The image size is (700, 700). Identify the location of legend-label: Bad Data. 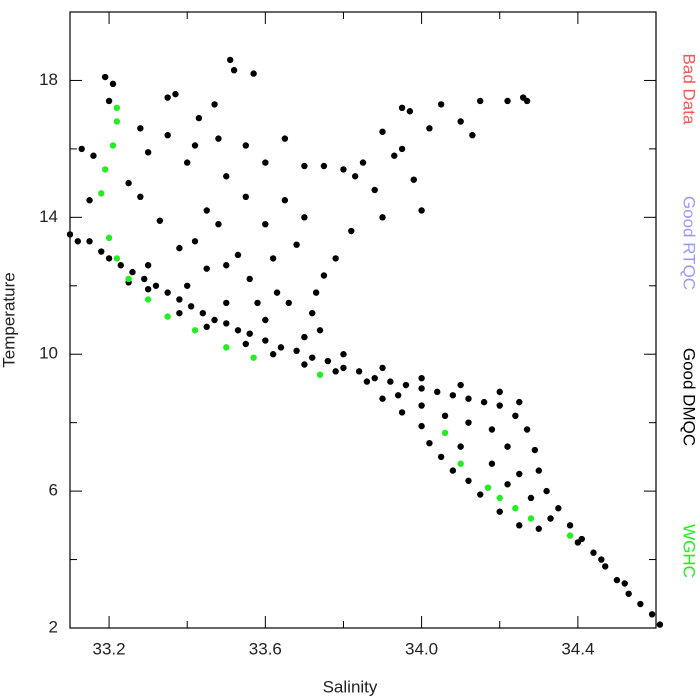
(689, 89).